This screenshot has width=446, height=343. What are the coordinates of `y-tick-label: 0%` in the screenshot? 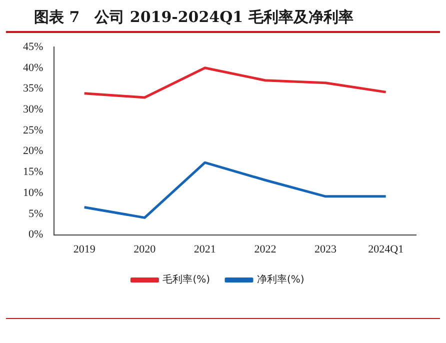 It's located at (36, 234).